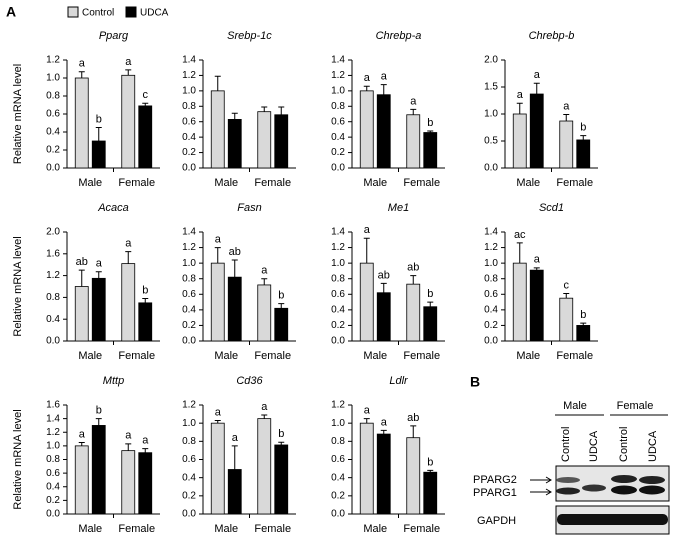 The width and height of the screenshot is (675, 539). What do you see at coordinates (567, 285) in the screenshot?
I see `significance-letter: c` at bounding box center [567, 285].